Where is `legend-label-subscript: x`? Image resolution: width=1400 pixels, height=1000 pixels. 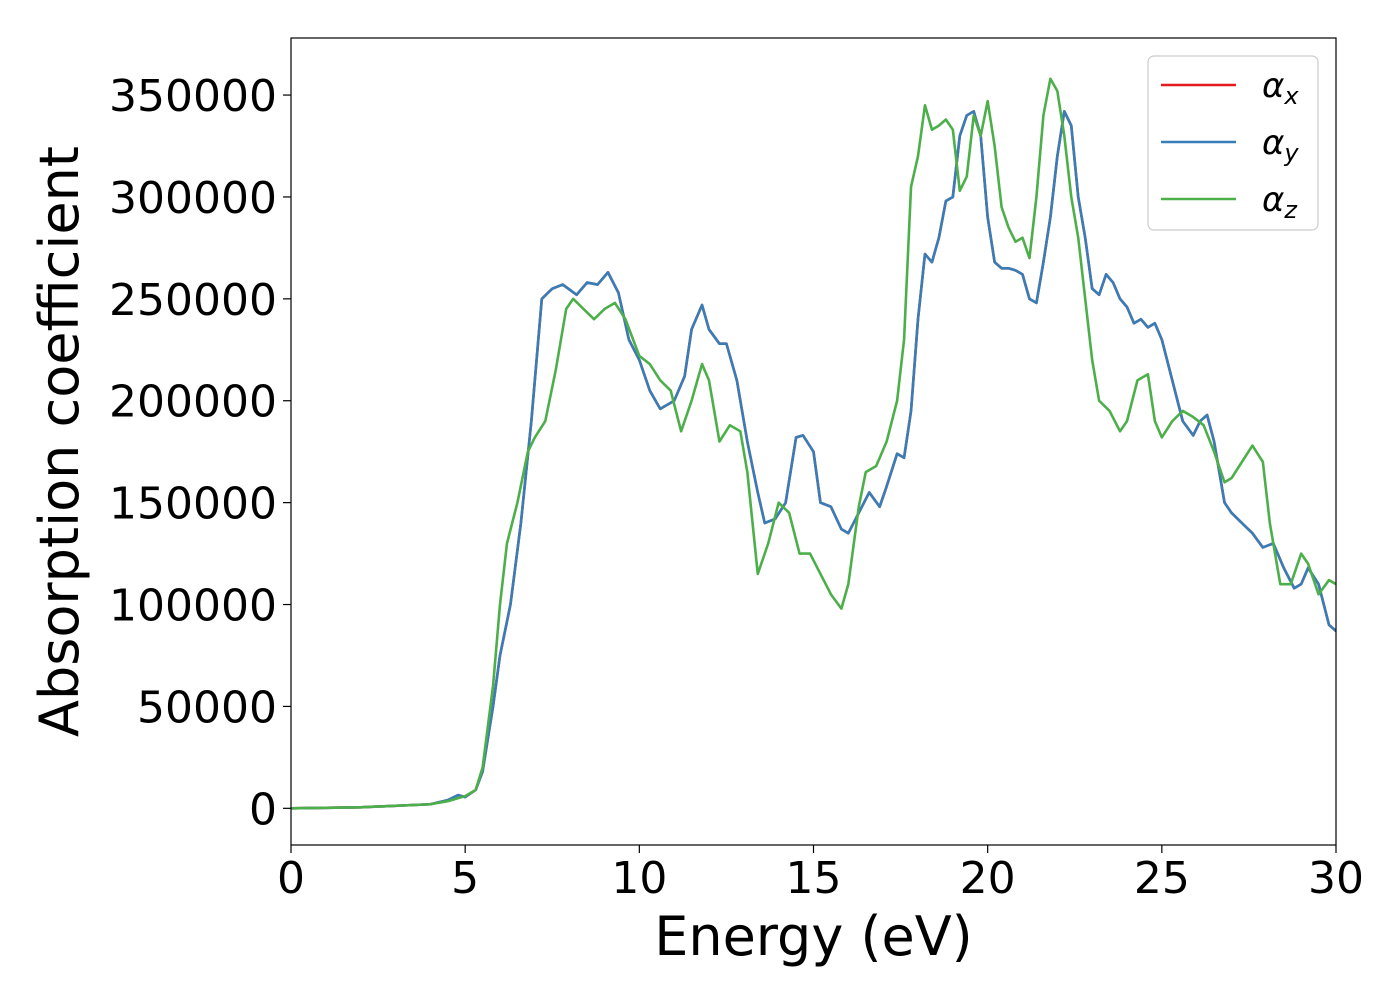
legend-label-subscript: x is located at coordinates (1291, 96).